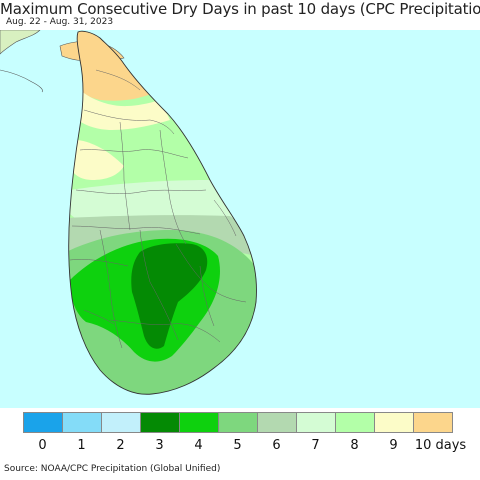 This screenshot has width=480, height=480. I want to click on legend-label-3: 3, so click(159, 445).